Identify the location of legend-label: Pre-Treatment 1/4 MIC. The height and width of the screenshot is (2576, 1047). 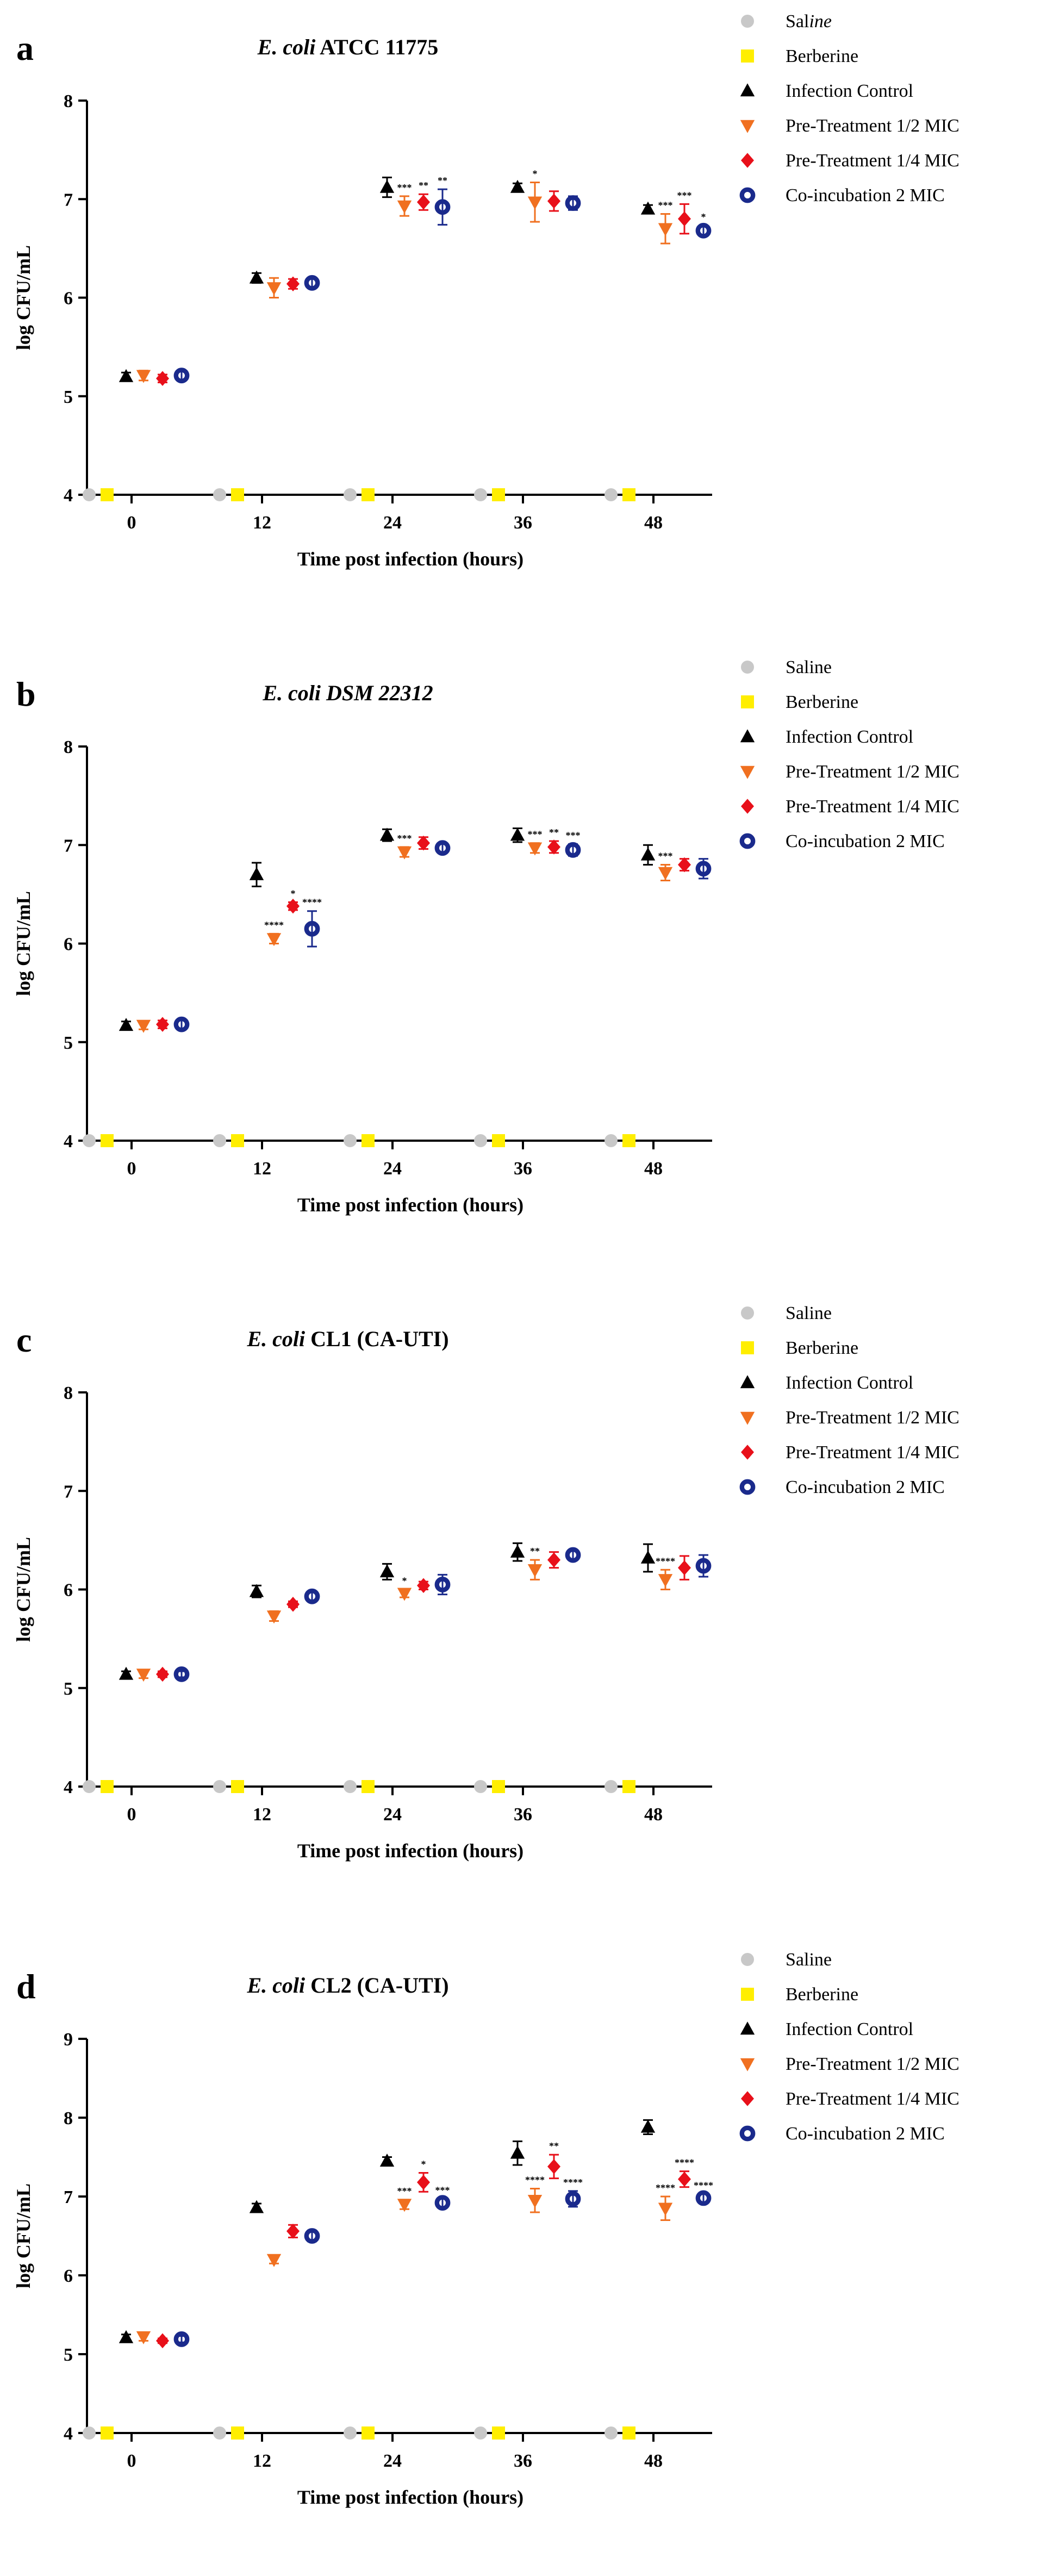
(872, 2099).